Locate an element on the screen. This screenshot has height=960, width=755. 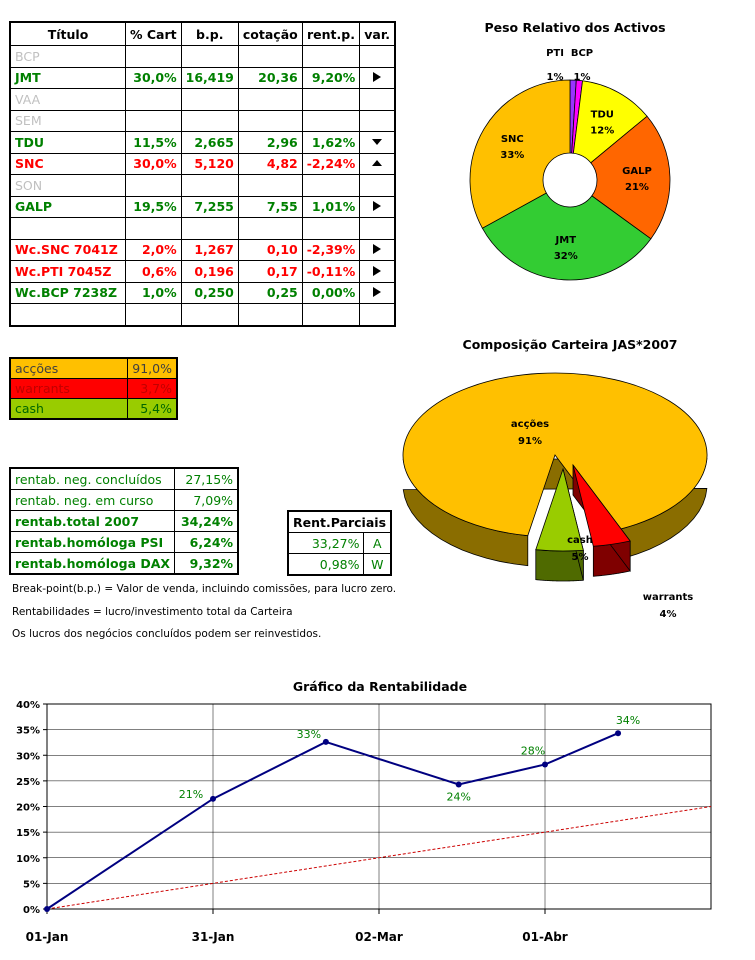
return-row: rentab. neg. concluídos 27,15% is located at coordinates (124, 478).